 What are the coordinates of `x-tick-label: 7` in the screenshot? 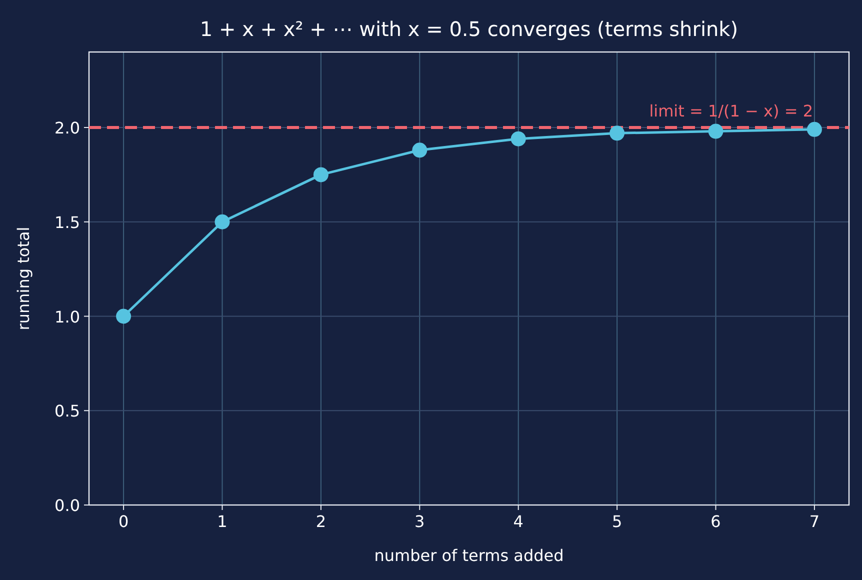 It's located at (814, 521).